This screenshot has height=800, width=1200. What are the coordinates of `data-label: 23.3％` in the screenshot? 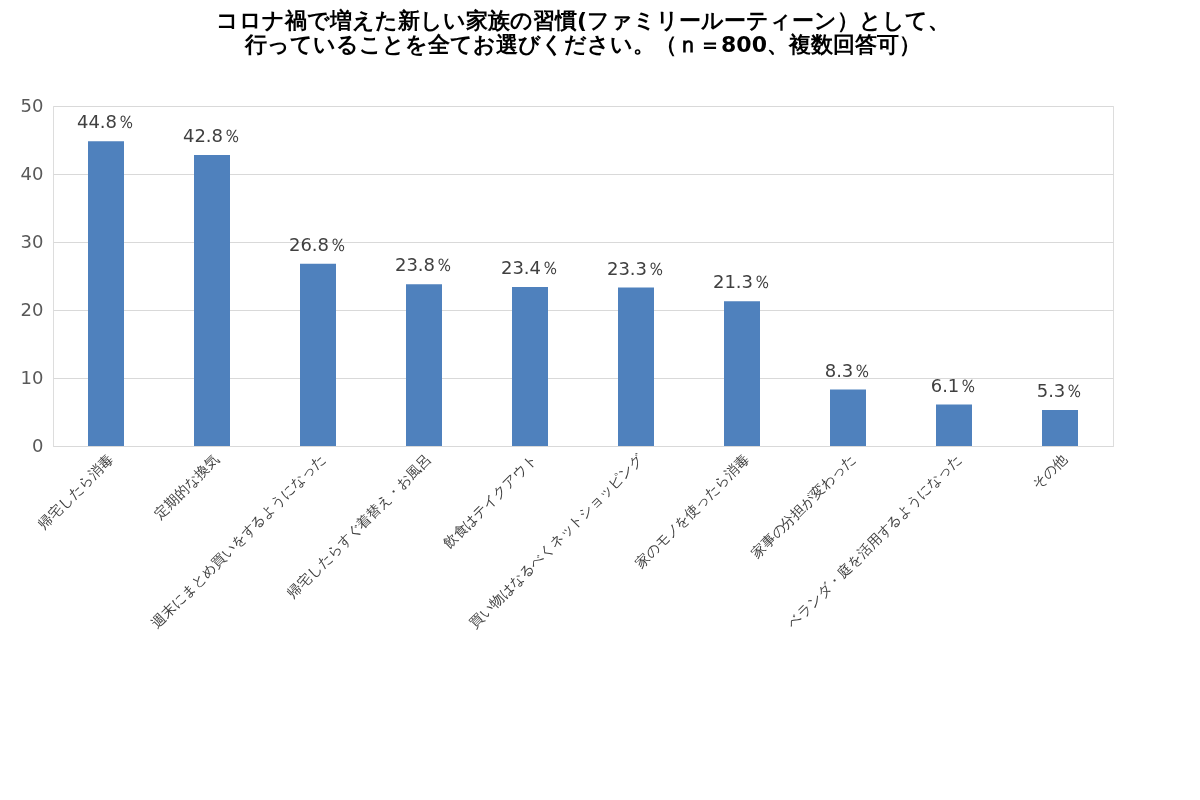 It's located at (636, 268).